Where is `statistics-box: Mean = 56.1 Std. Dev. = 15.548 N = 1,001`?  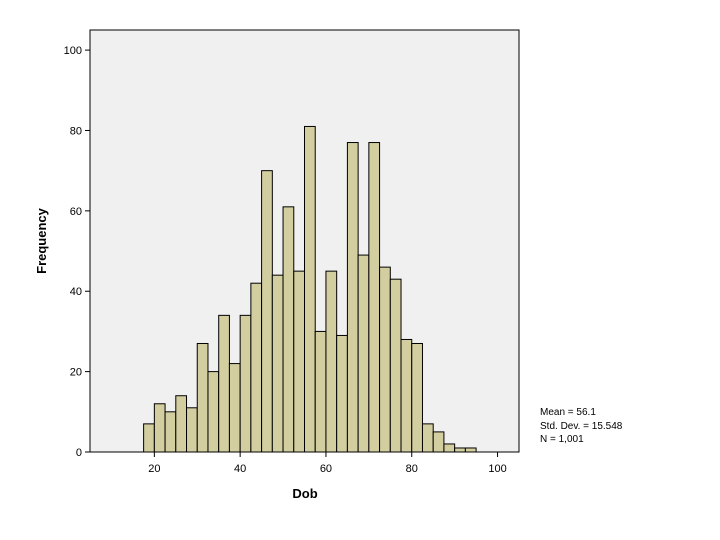
statistics-box: Mean = 56.1 Std. Dev. = 15.548 N = 1,001 is located at coordinates (581, 426).